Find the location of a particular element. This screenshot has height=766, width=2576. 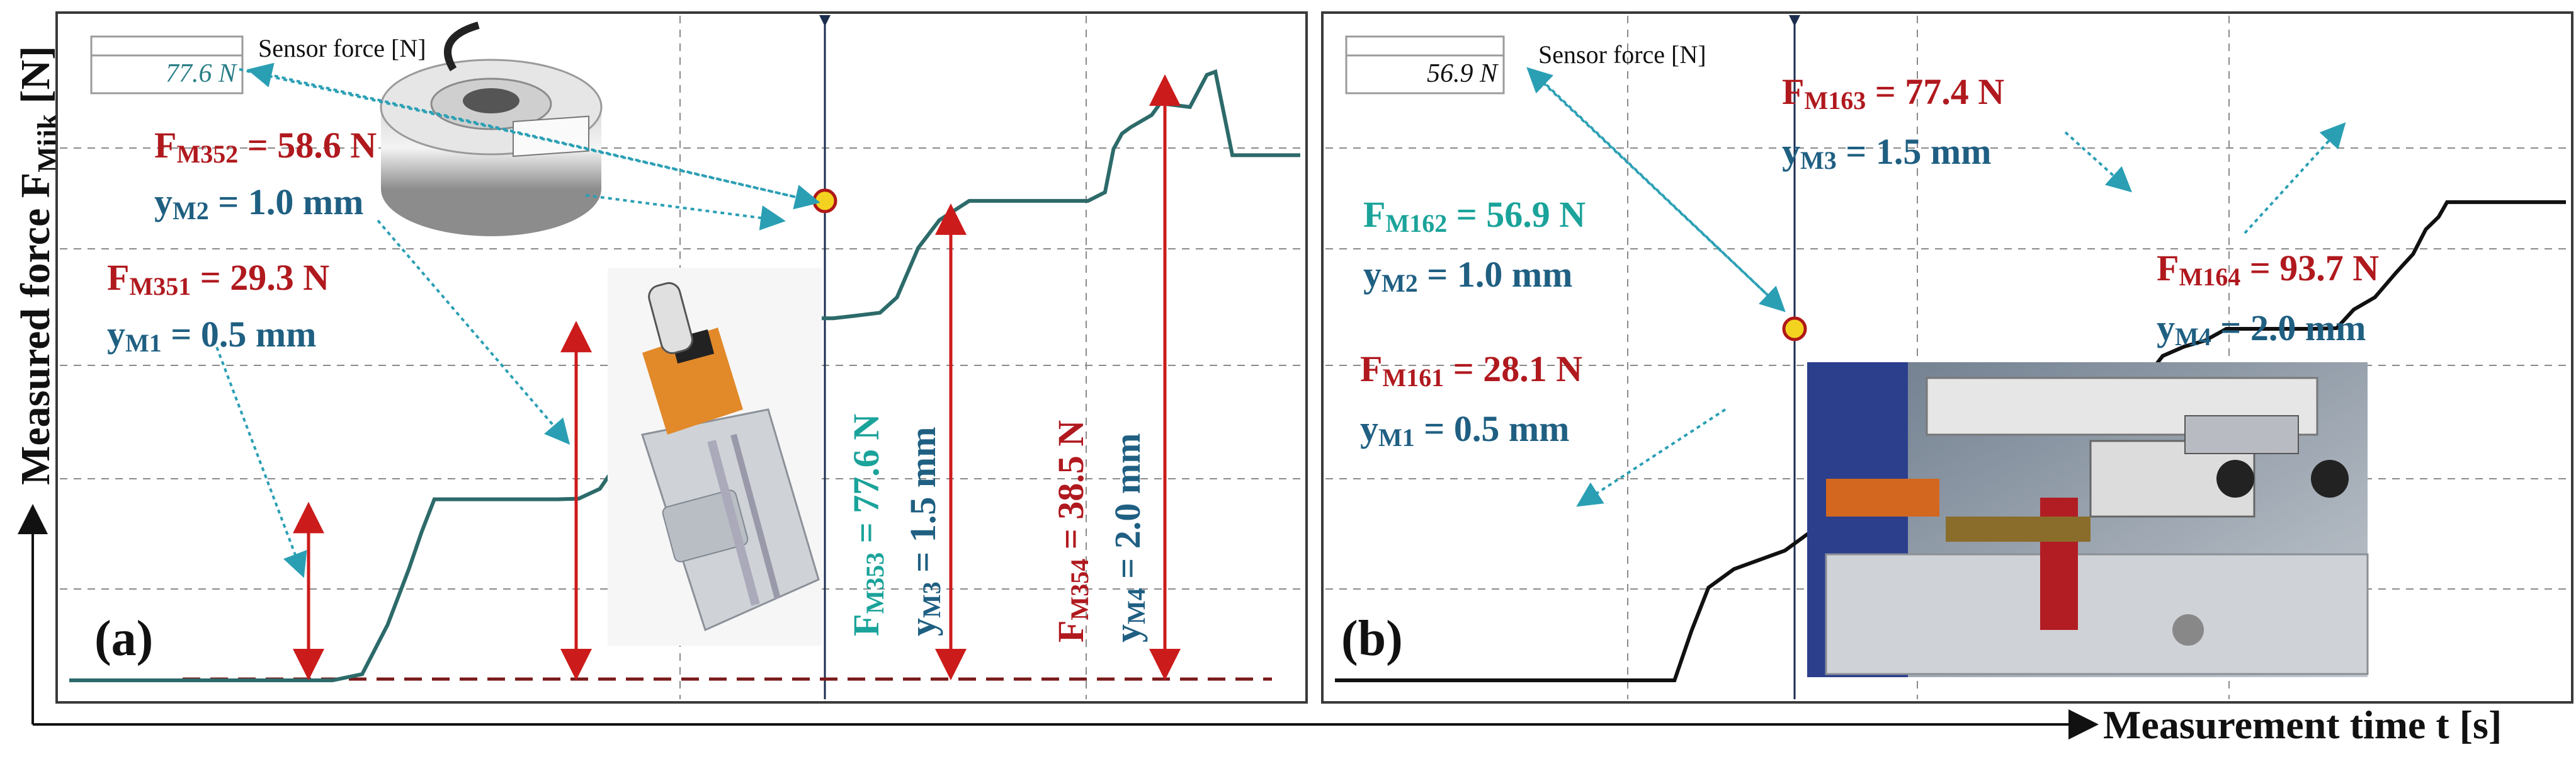

readout-value-b: 56.9 N is located at coordinates (1463, 73).